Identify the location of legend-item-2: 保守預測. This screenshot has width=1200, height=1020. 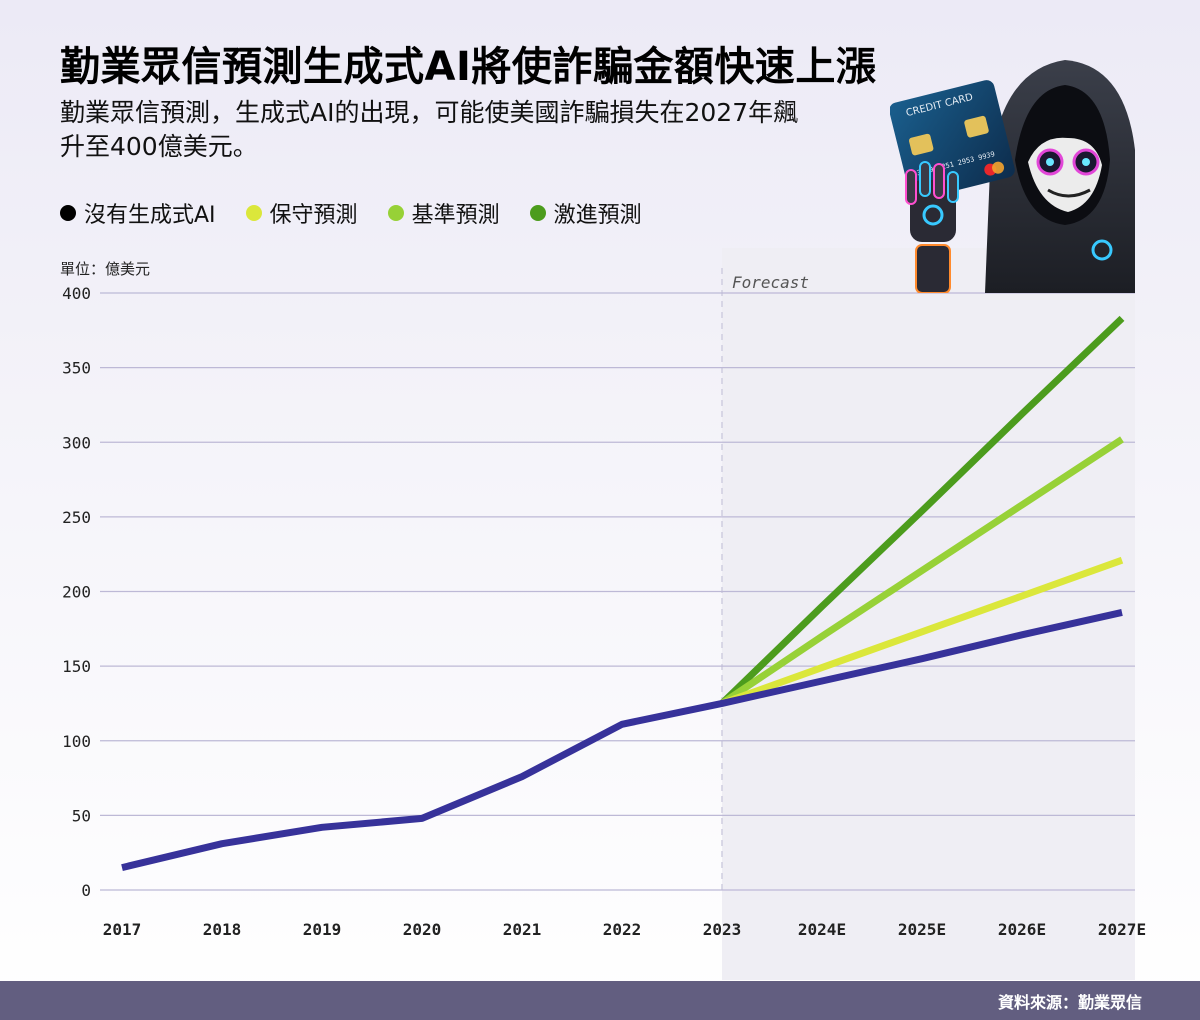
(301, 213).